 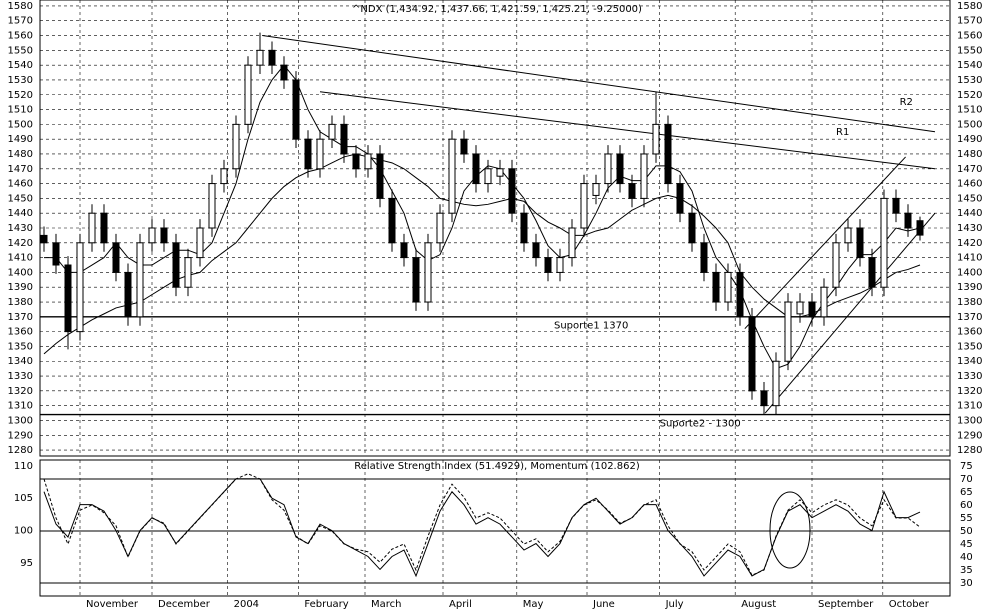 I want to click on y-tick-label-right: 1550, so click(x=969, y=50).